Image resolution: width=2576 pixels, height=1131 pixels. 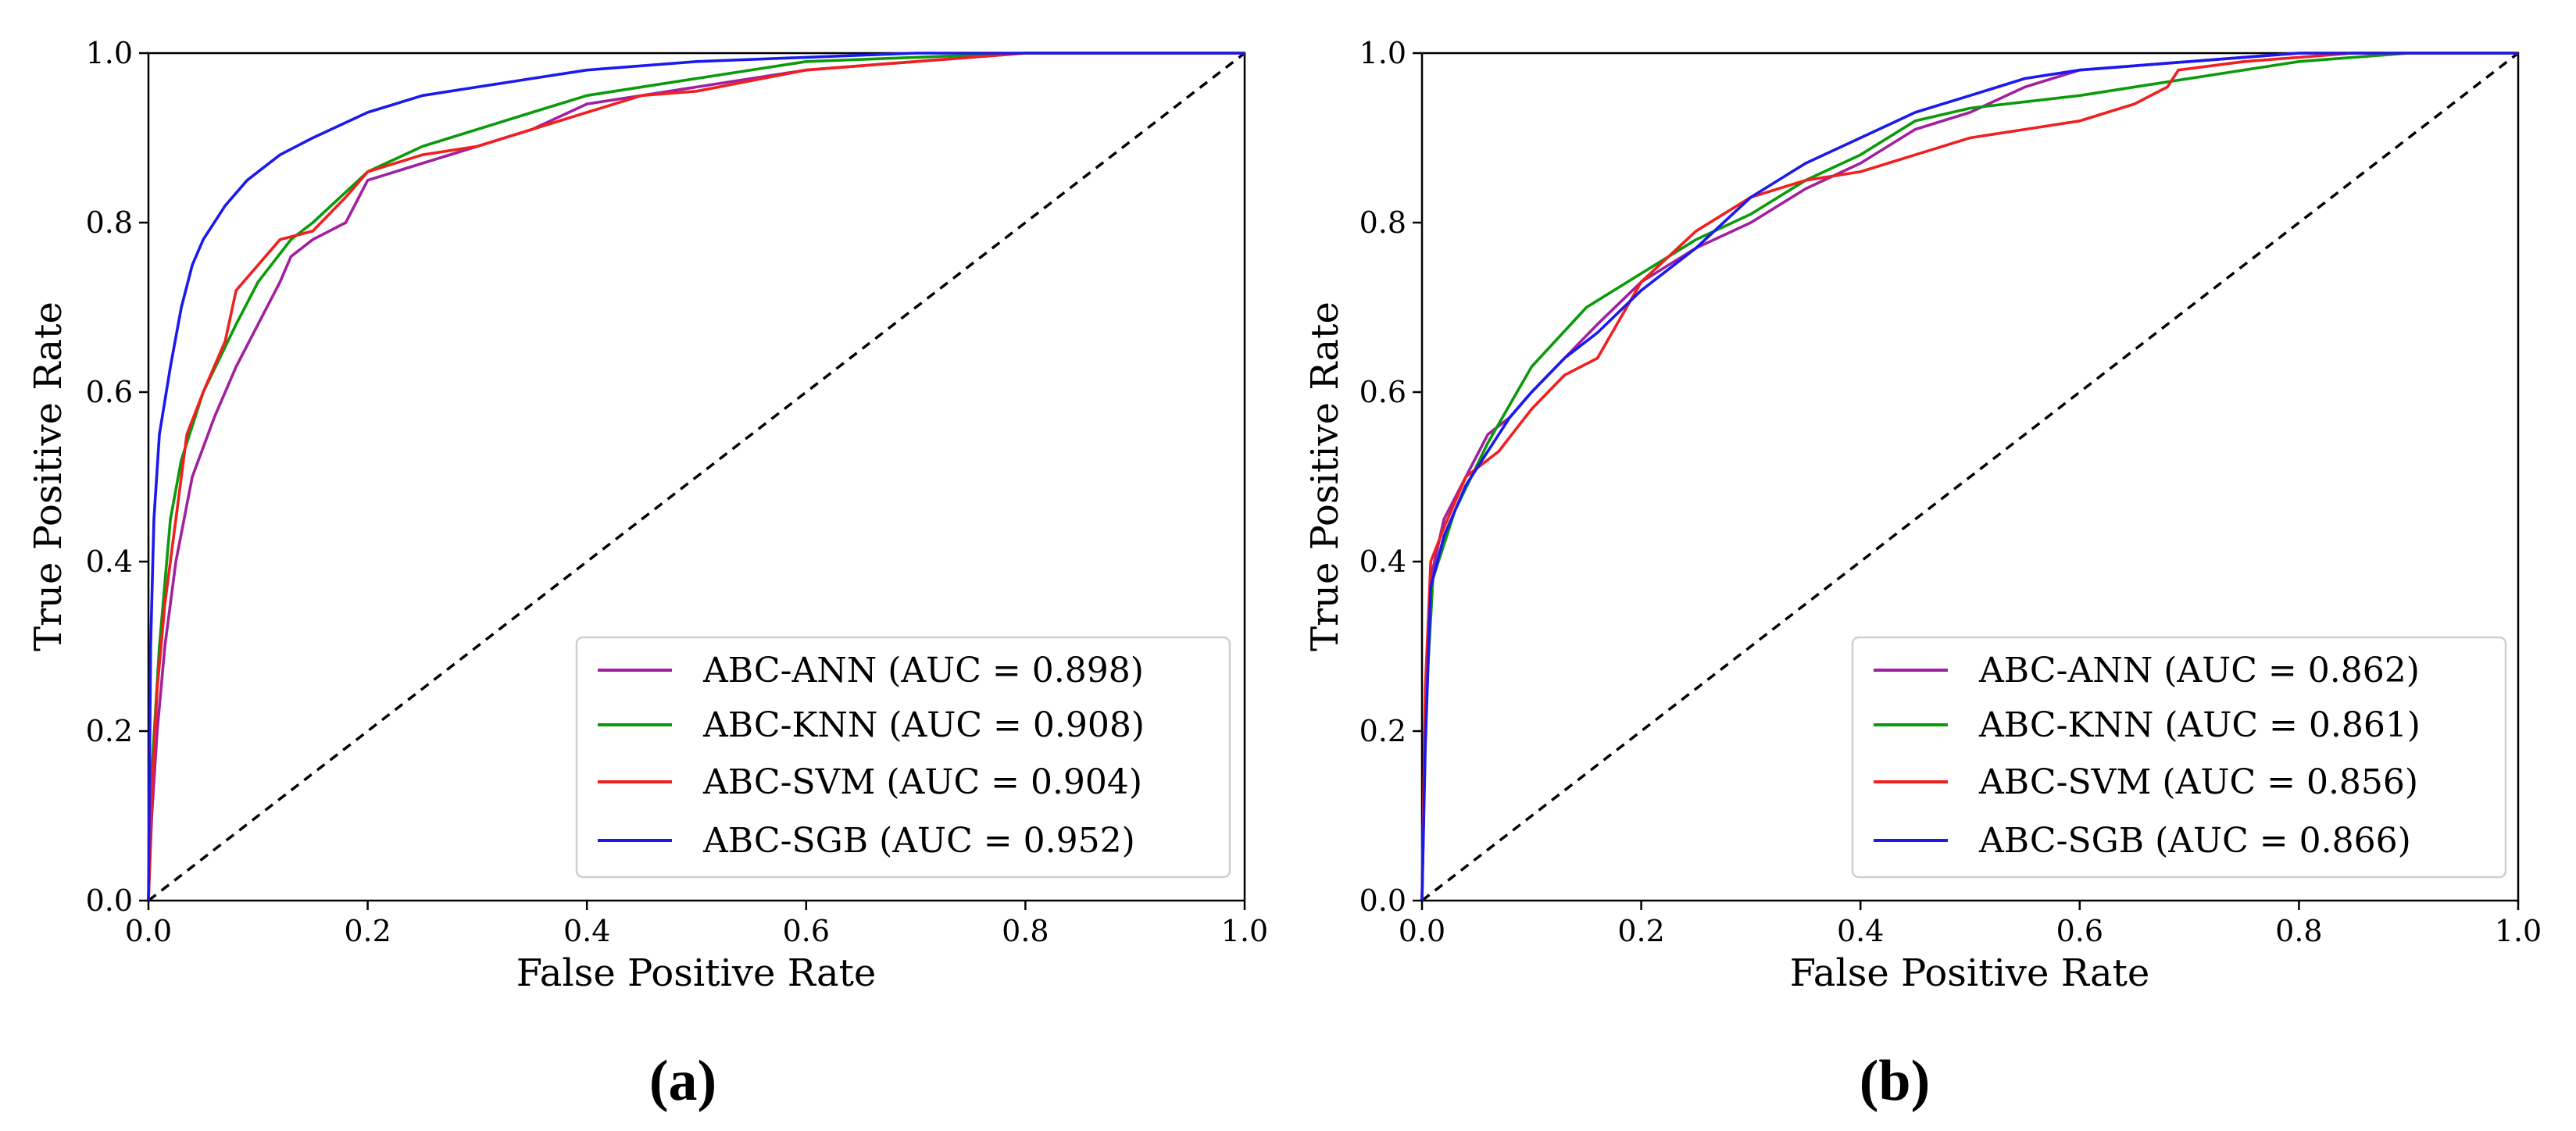 I want to click on legend-label: ABC-KNN (AUC = 0.908), so click(x=924, y=725).